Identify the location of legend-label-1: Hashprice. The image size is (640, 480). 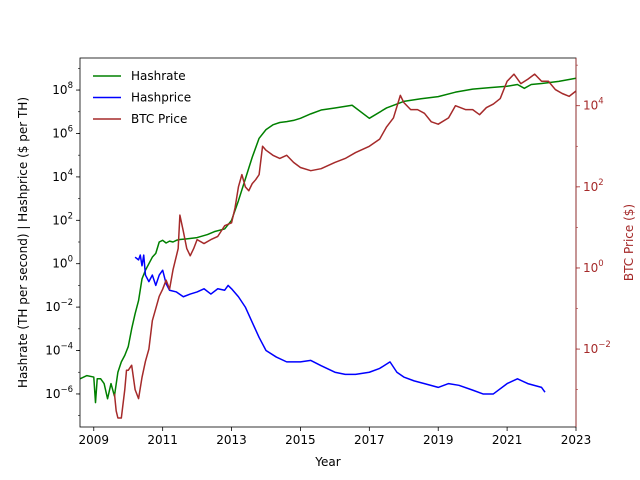
(161, 98).